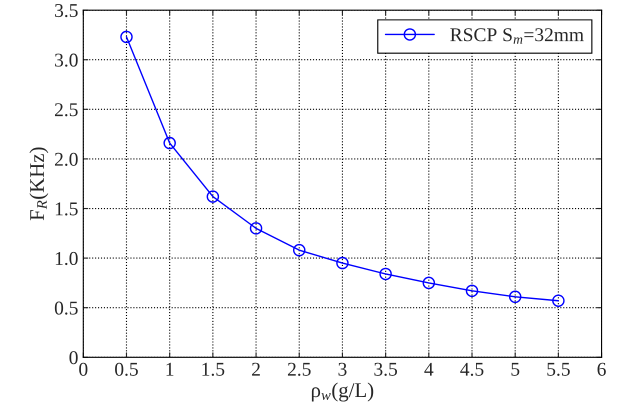  What do you see at coordinates (558, 369) in the screenshot?
I see `x-tick-label: 5.5` at bounding box center [558, 369].